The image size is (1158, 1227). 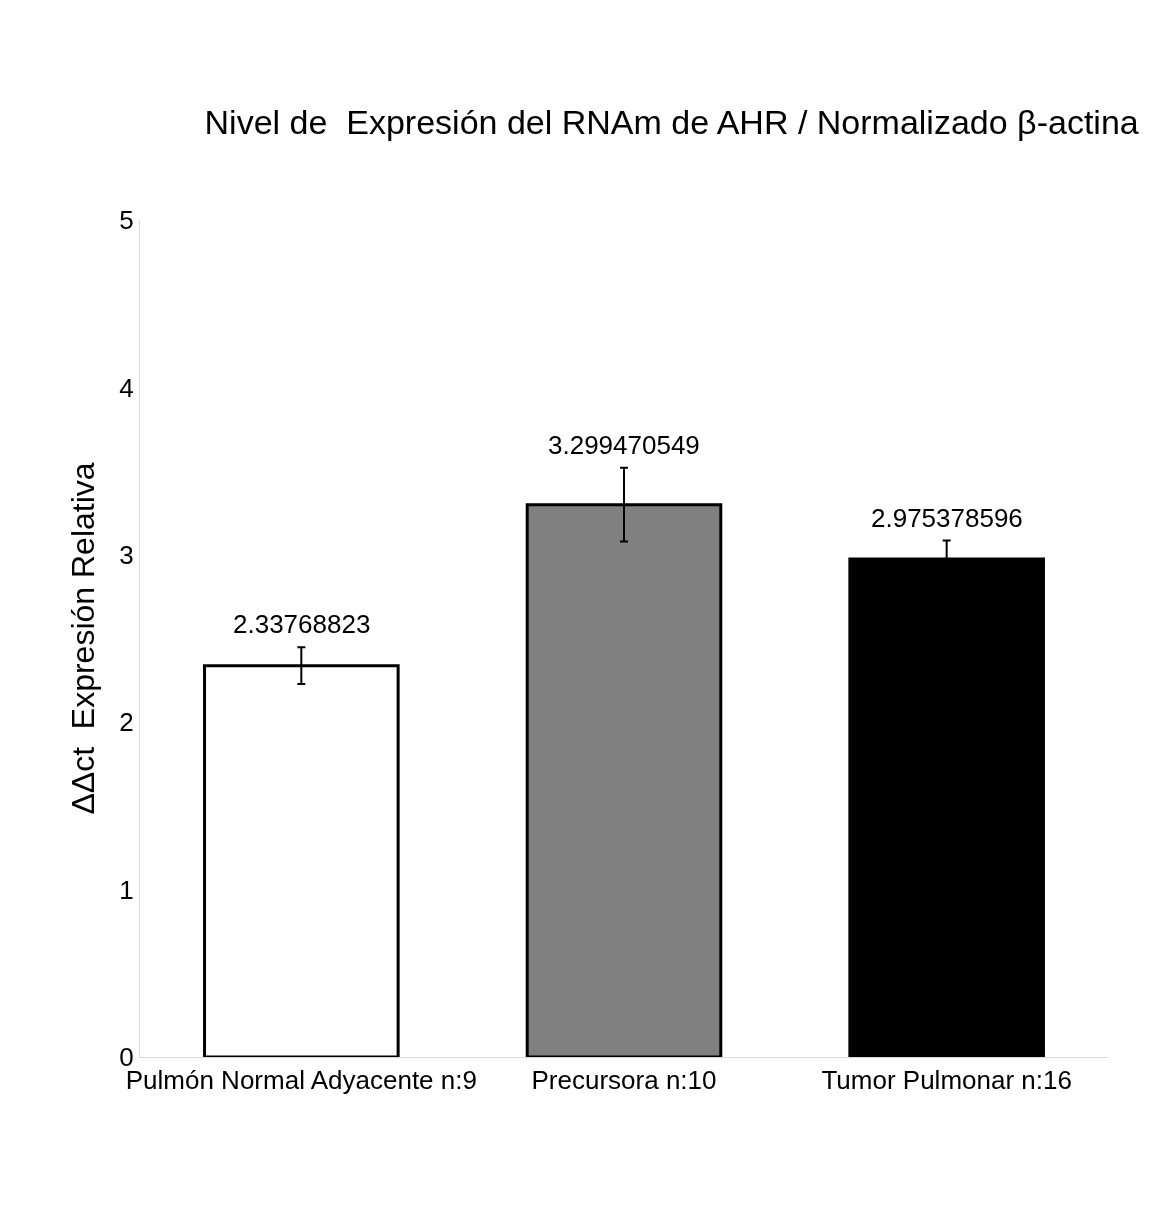 I want to click on y-tick-label: 1, so click(x=126, y=889).